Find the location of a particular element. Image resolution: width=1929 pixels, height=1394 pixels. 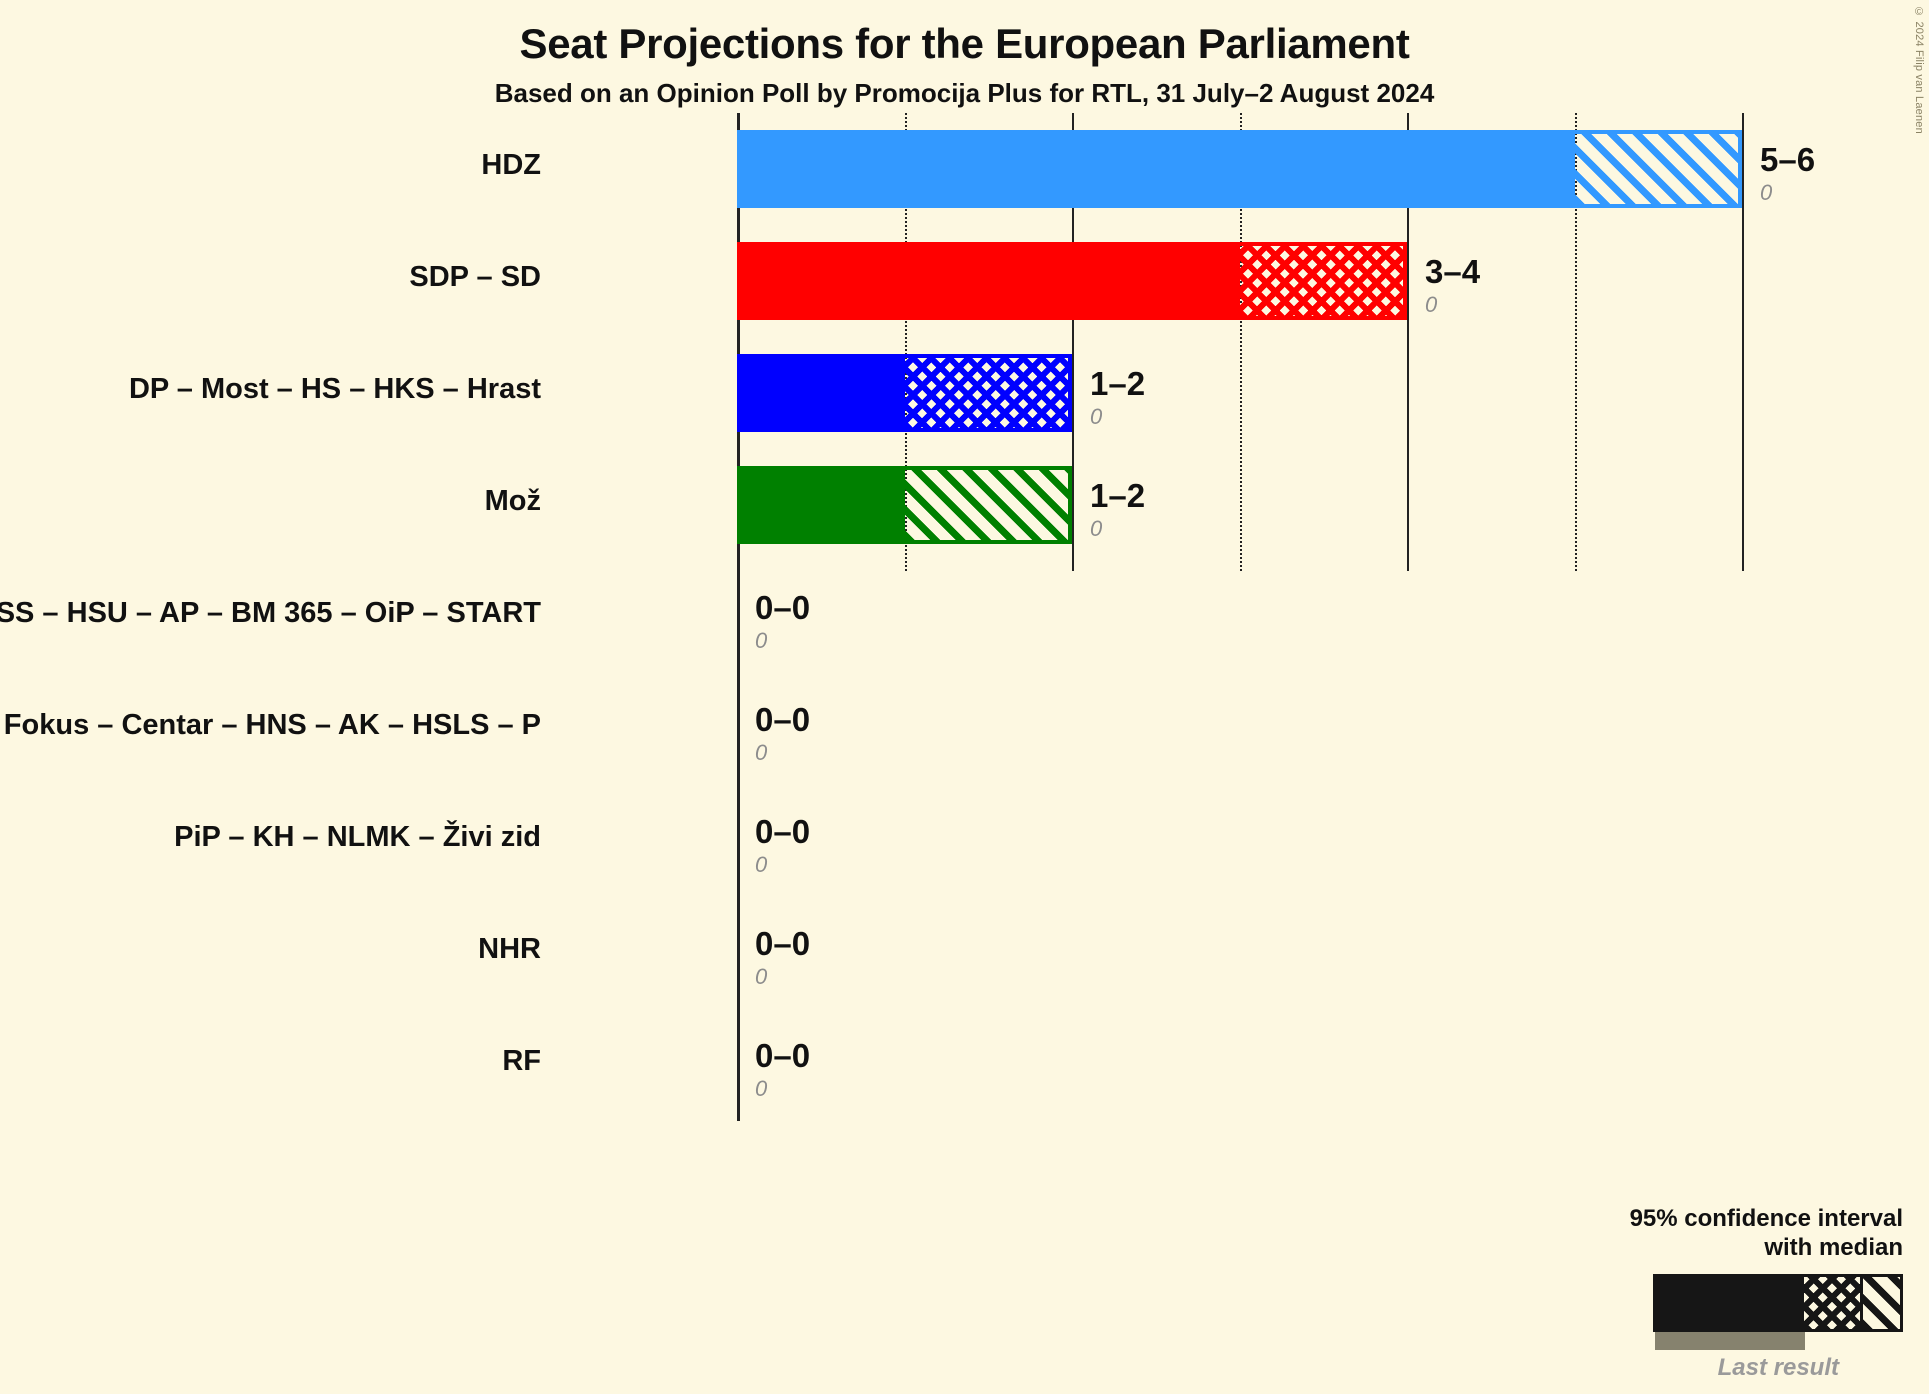

row-value-block-8: 0–0 0 is located at coordinates (782, 1069).